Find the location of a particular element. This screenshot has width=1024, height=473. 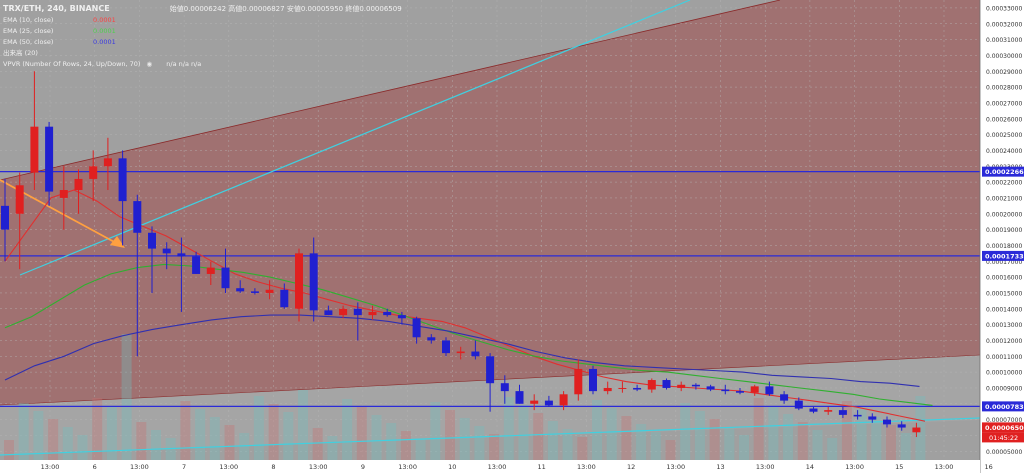

y-tick-label: 0.00007000 is located at coordinates (1004, 420).